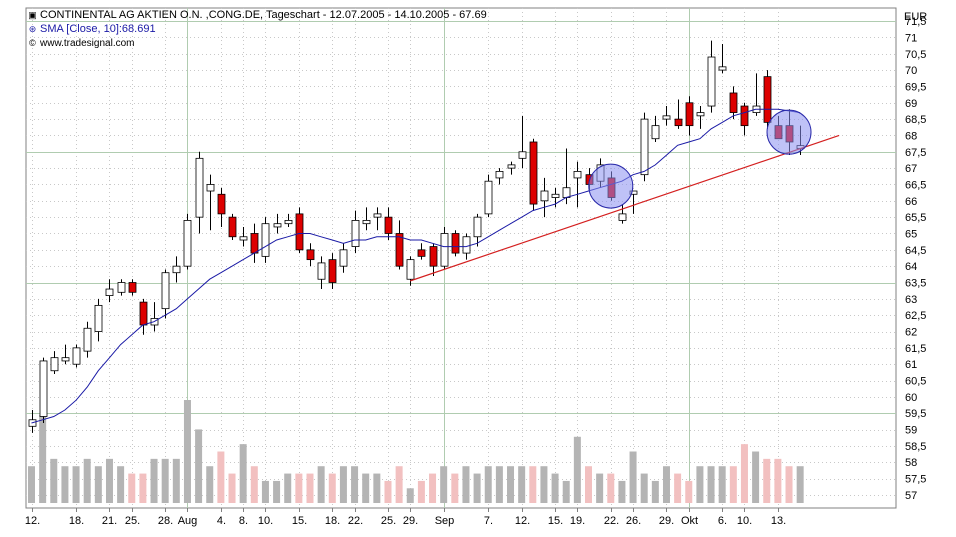 The width and height of the screenshot is (956, 537). Describe the element at coordinates (188, 521) in the screenshot. I see `x-tick-label: Aug` at that location.